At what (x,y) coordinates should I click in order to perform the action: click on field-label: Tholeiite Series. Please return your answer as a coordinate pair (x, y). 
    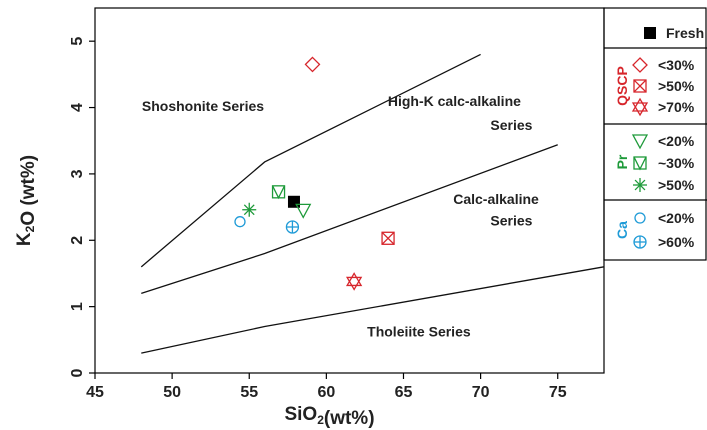
    Looking at the image, I should click on (419, 332).